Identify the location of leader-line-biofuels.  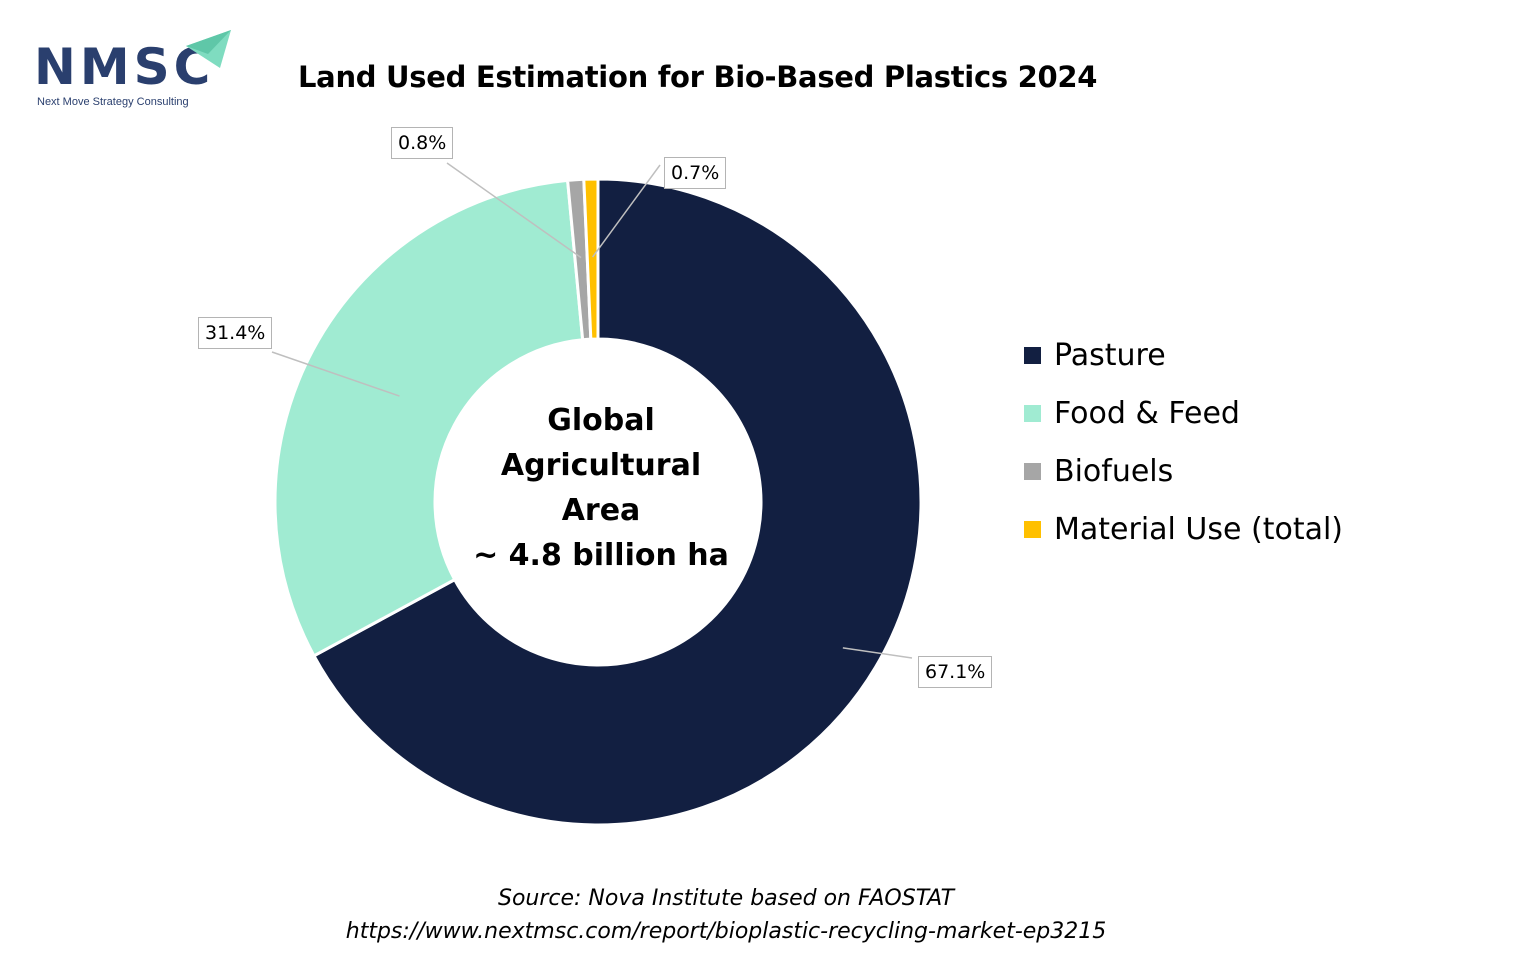
(514, 210).